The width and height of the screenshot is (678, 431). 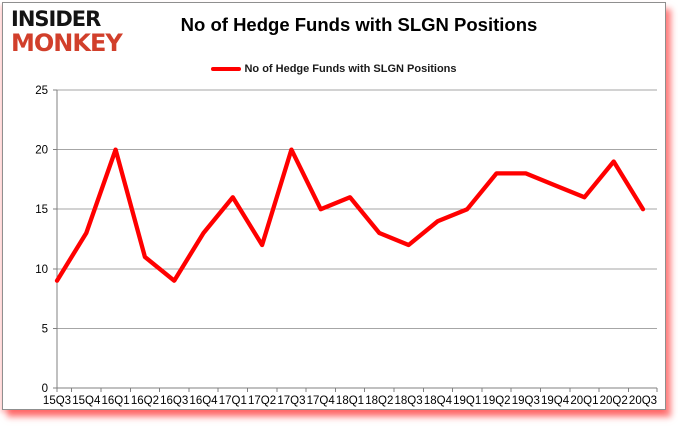 I want to click on x-tick-label: 20Q2, so click(x=614, y=401).